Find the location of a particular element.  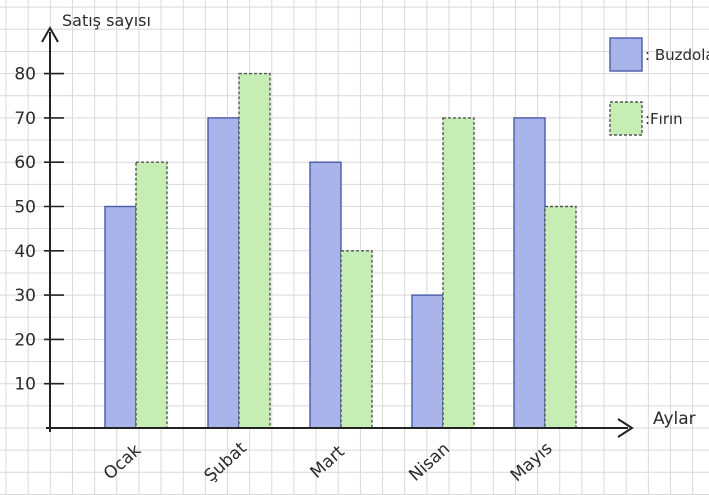

x-category-label: Şubat is located at coordinates (226, 462).